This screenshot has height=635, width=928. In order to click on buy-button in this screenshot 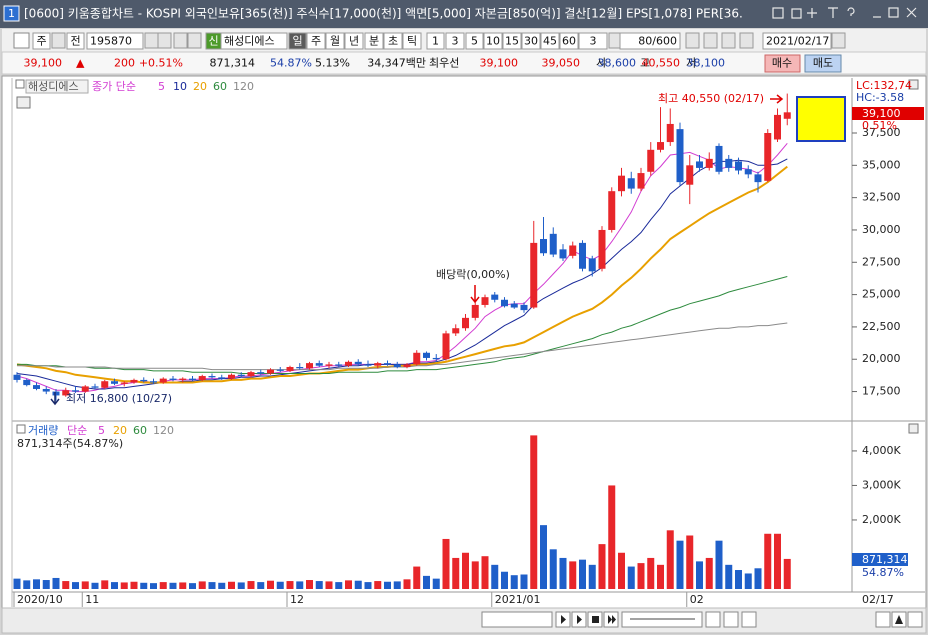, I will do `click(782, 63)`.